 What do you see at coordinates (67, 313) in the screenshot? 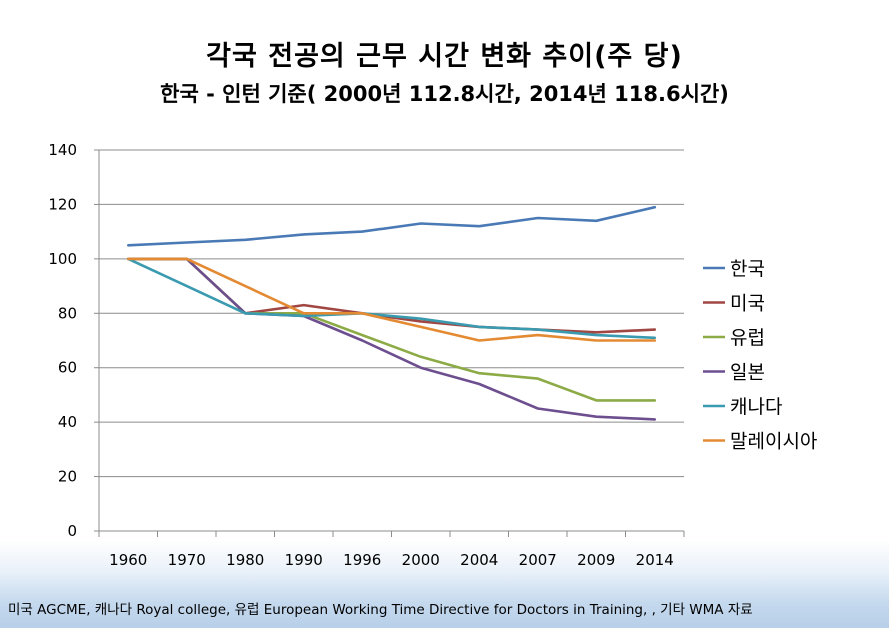
I see `y-tick-label: 80` at bounding box center [67, 313].